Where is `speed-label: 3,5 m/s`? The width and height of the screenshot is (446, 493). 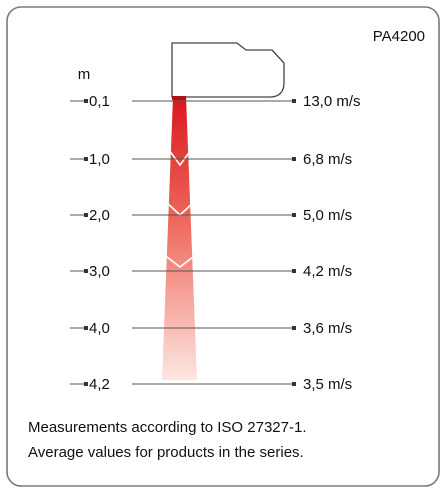
speed-label: 3,5 m/s is located at coordinates (327, 384).